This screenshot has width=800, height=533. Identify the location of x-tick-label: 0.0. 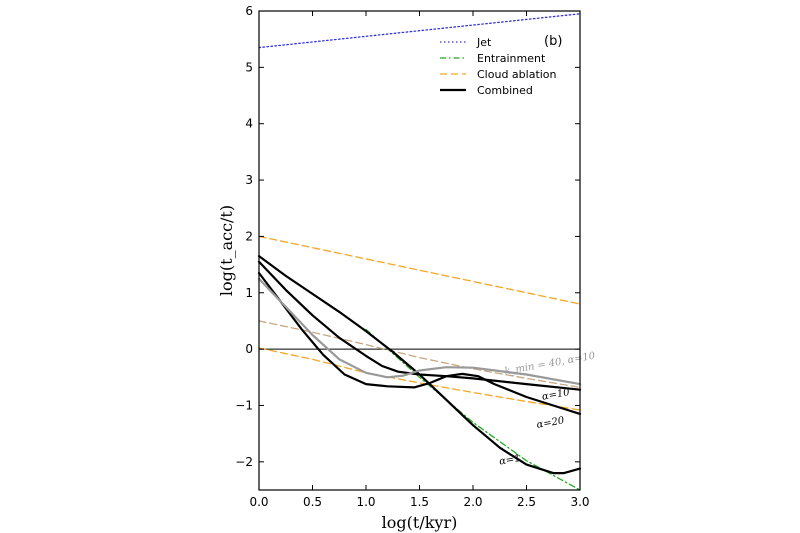
(258, 502).